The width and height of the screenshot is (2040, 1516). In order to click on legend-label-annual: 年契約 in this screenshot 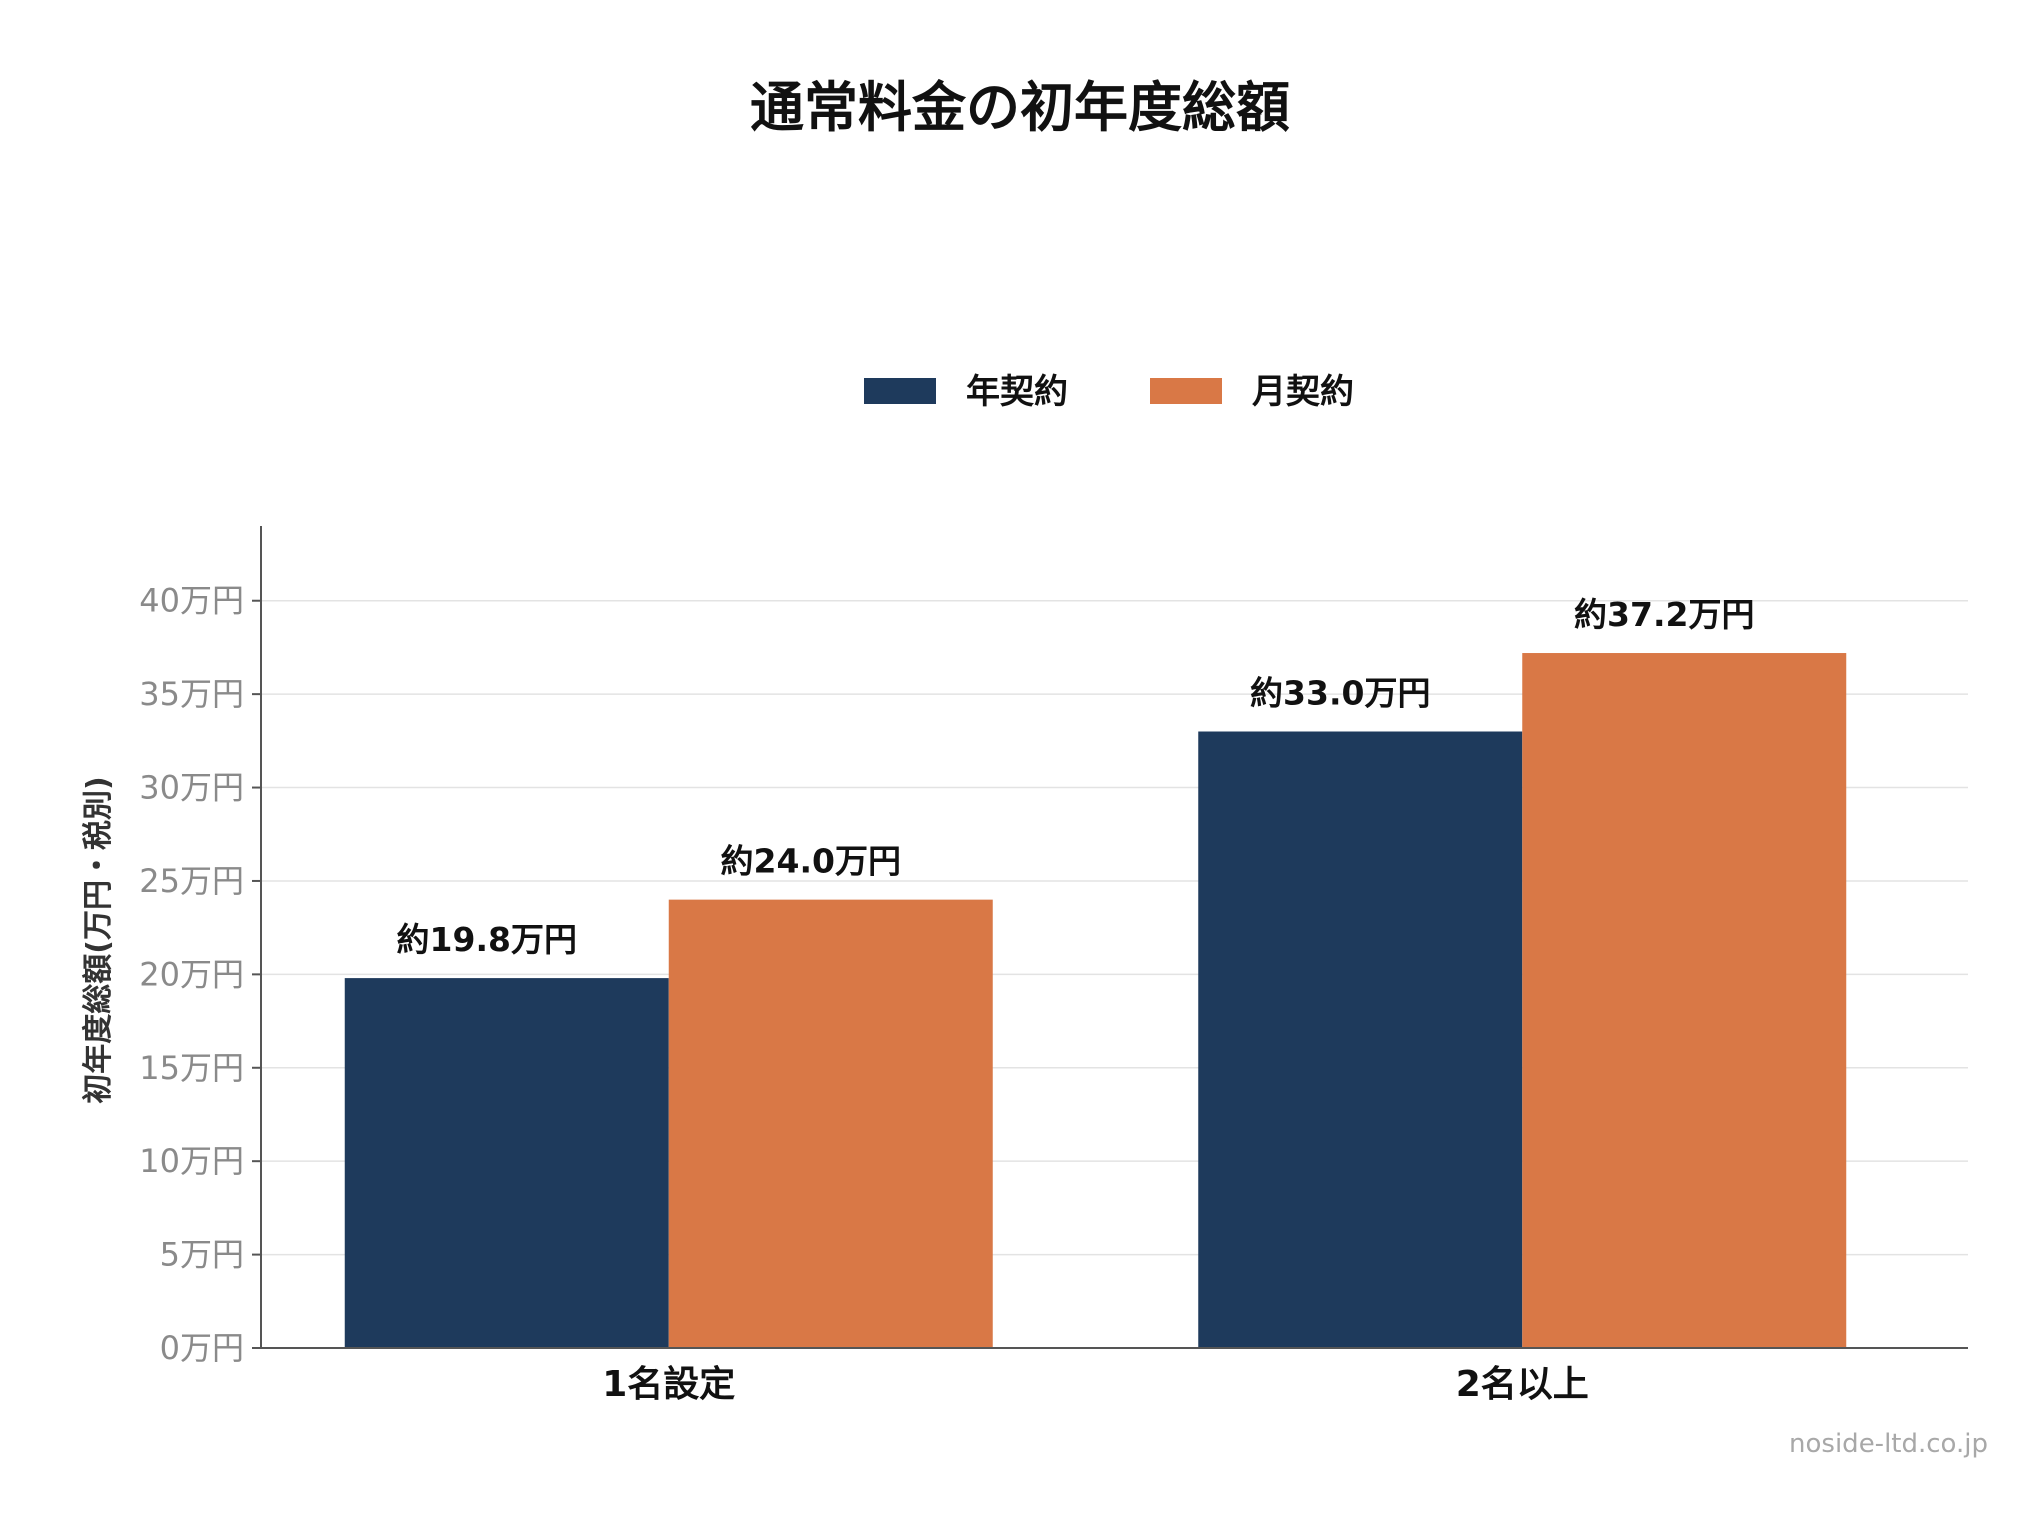, I will do `click(1017, 392)`.